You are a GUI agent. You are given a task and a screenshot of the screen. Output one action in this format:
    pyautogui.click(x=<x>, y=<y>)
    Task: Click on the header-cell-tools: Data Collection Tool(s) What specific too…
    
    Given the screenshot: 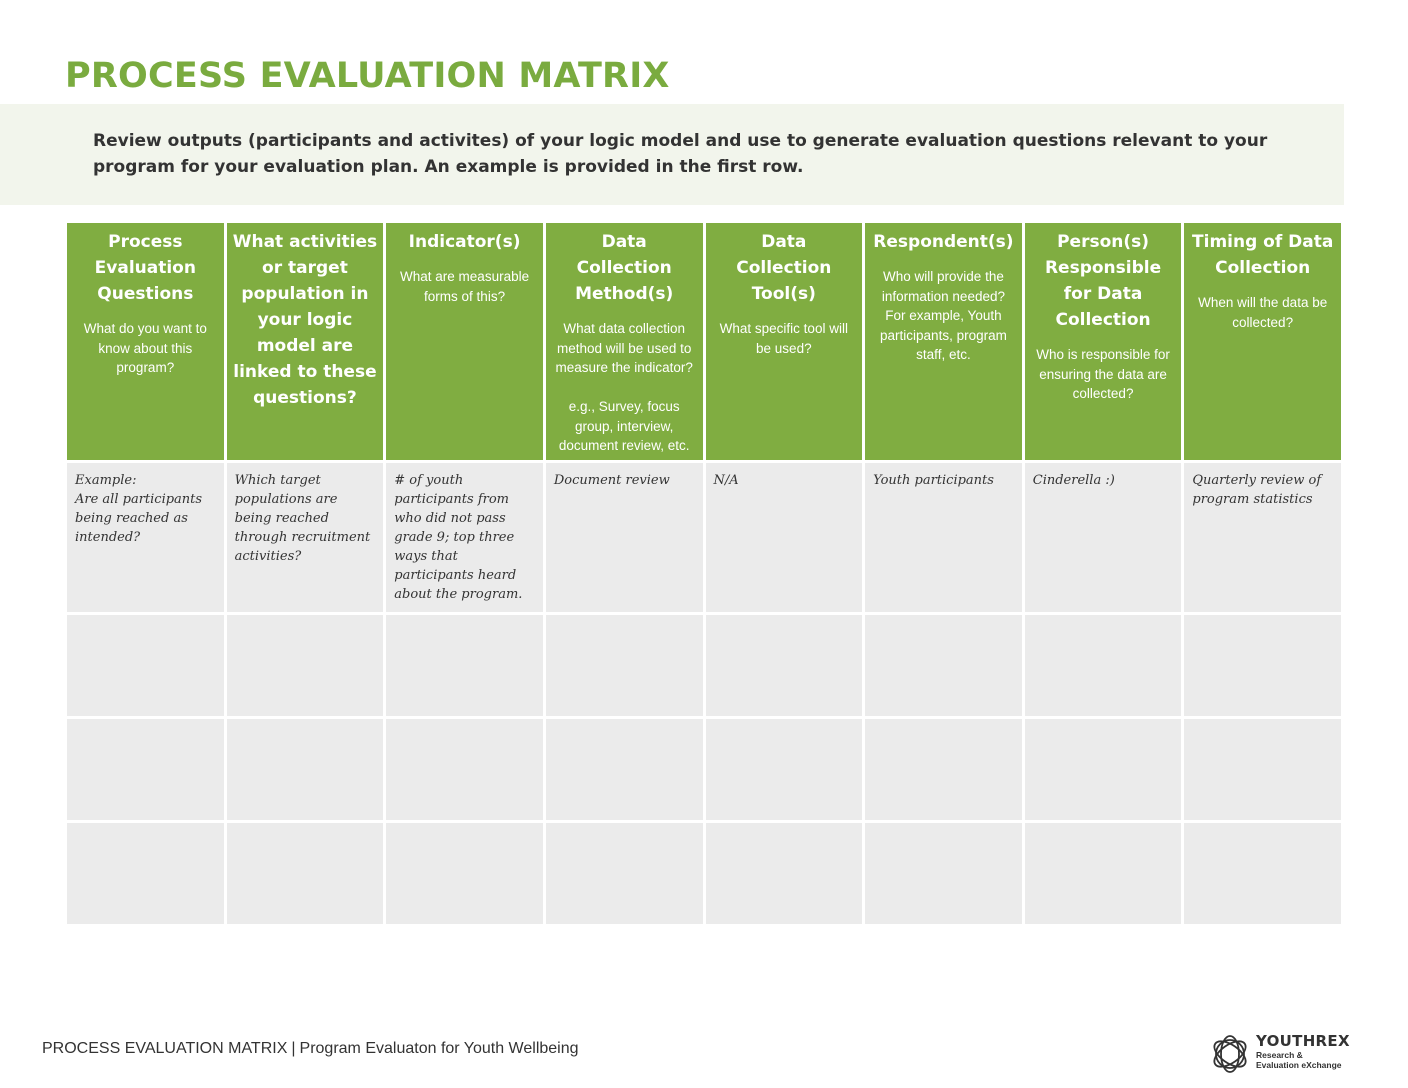 What is the action you would take?
    pyautogui.click(x=784, y=341)
    